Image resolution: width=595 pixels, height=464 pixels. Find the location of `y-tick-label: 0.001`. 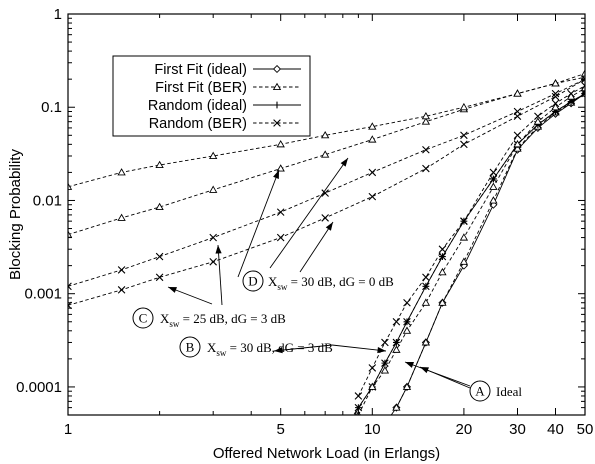

y-tick-label: 0.001 is located at coordinates (43, 294).